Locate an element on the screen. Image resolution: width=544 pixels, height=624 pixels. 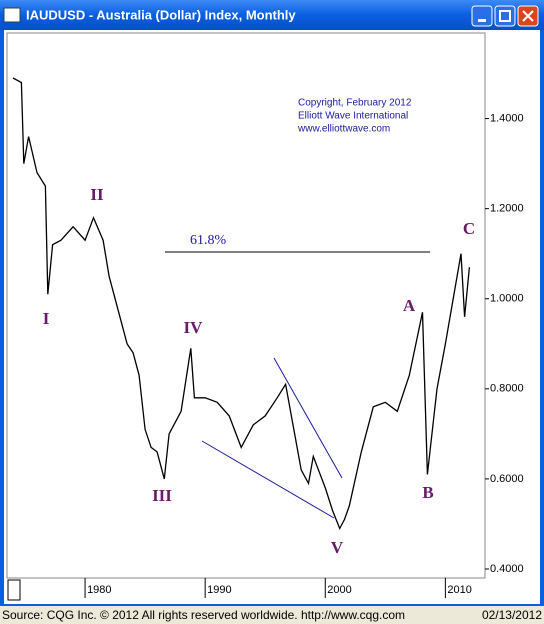
y-tick-label: 0.4000 is located at coordinates (507, 569).